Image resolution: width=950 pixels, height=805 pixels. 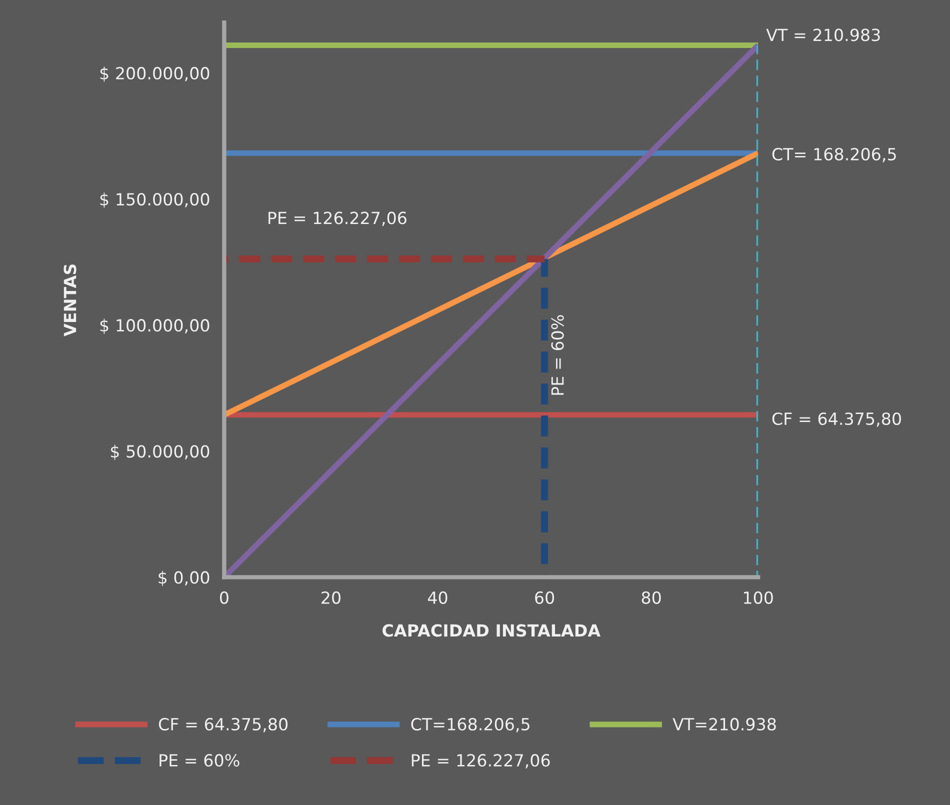 What do you see at coordinates (758, 597) in the screenshot?
I see `x-tick-label: 100` at bounding box center [758, 597].